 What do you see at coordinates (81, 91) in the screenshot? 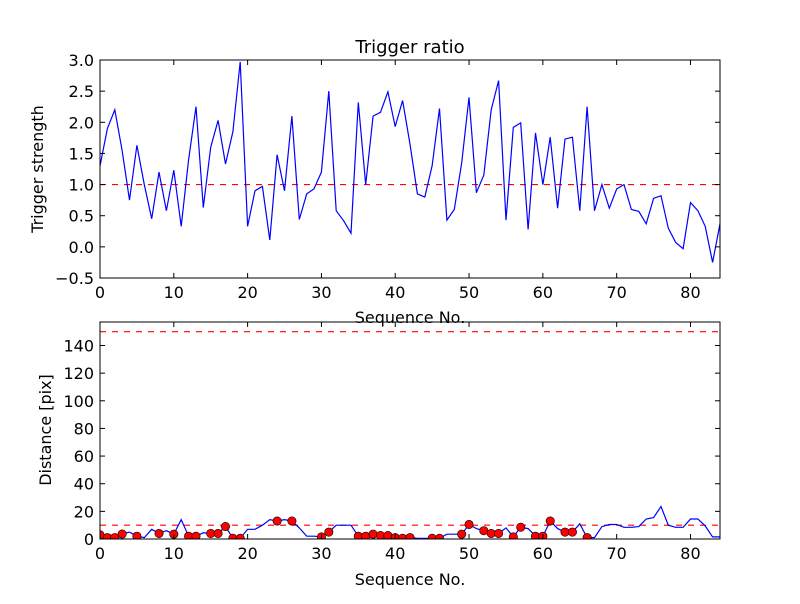
I see `top-ytick-label: 2.5` at bounding box center [81, 91].